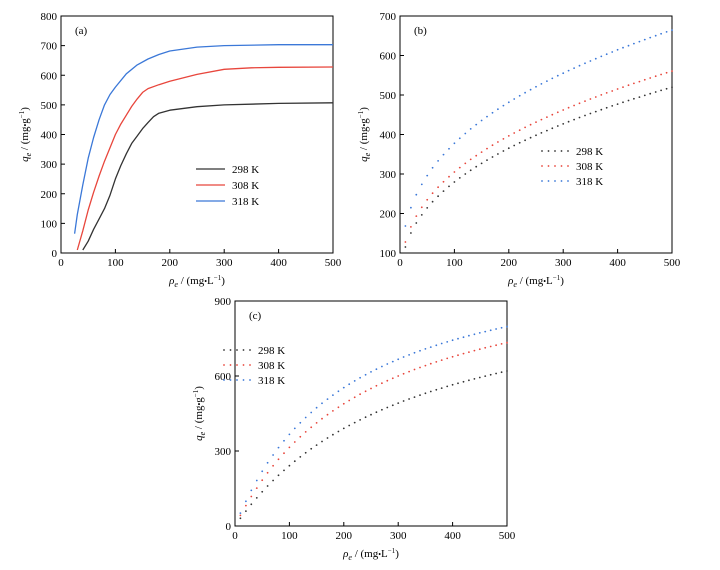 The image size is (720, 570). What do you see at coordinates (388, 136) in the screenshot?
I see `y-tick-label: 400` at bounding box center [388, 136].